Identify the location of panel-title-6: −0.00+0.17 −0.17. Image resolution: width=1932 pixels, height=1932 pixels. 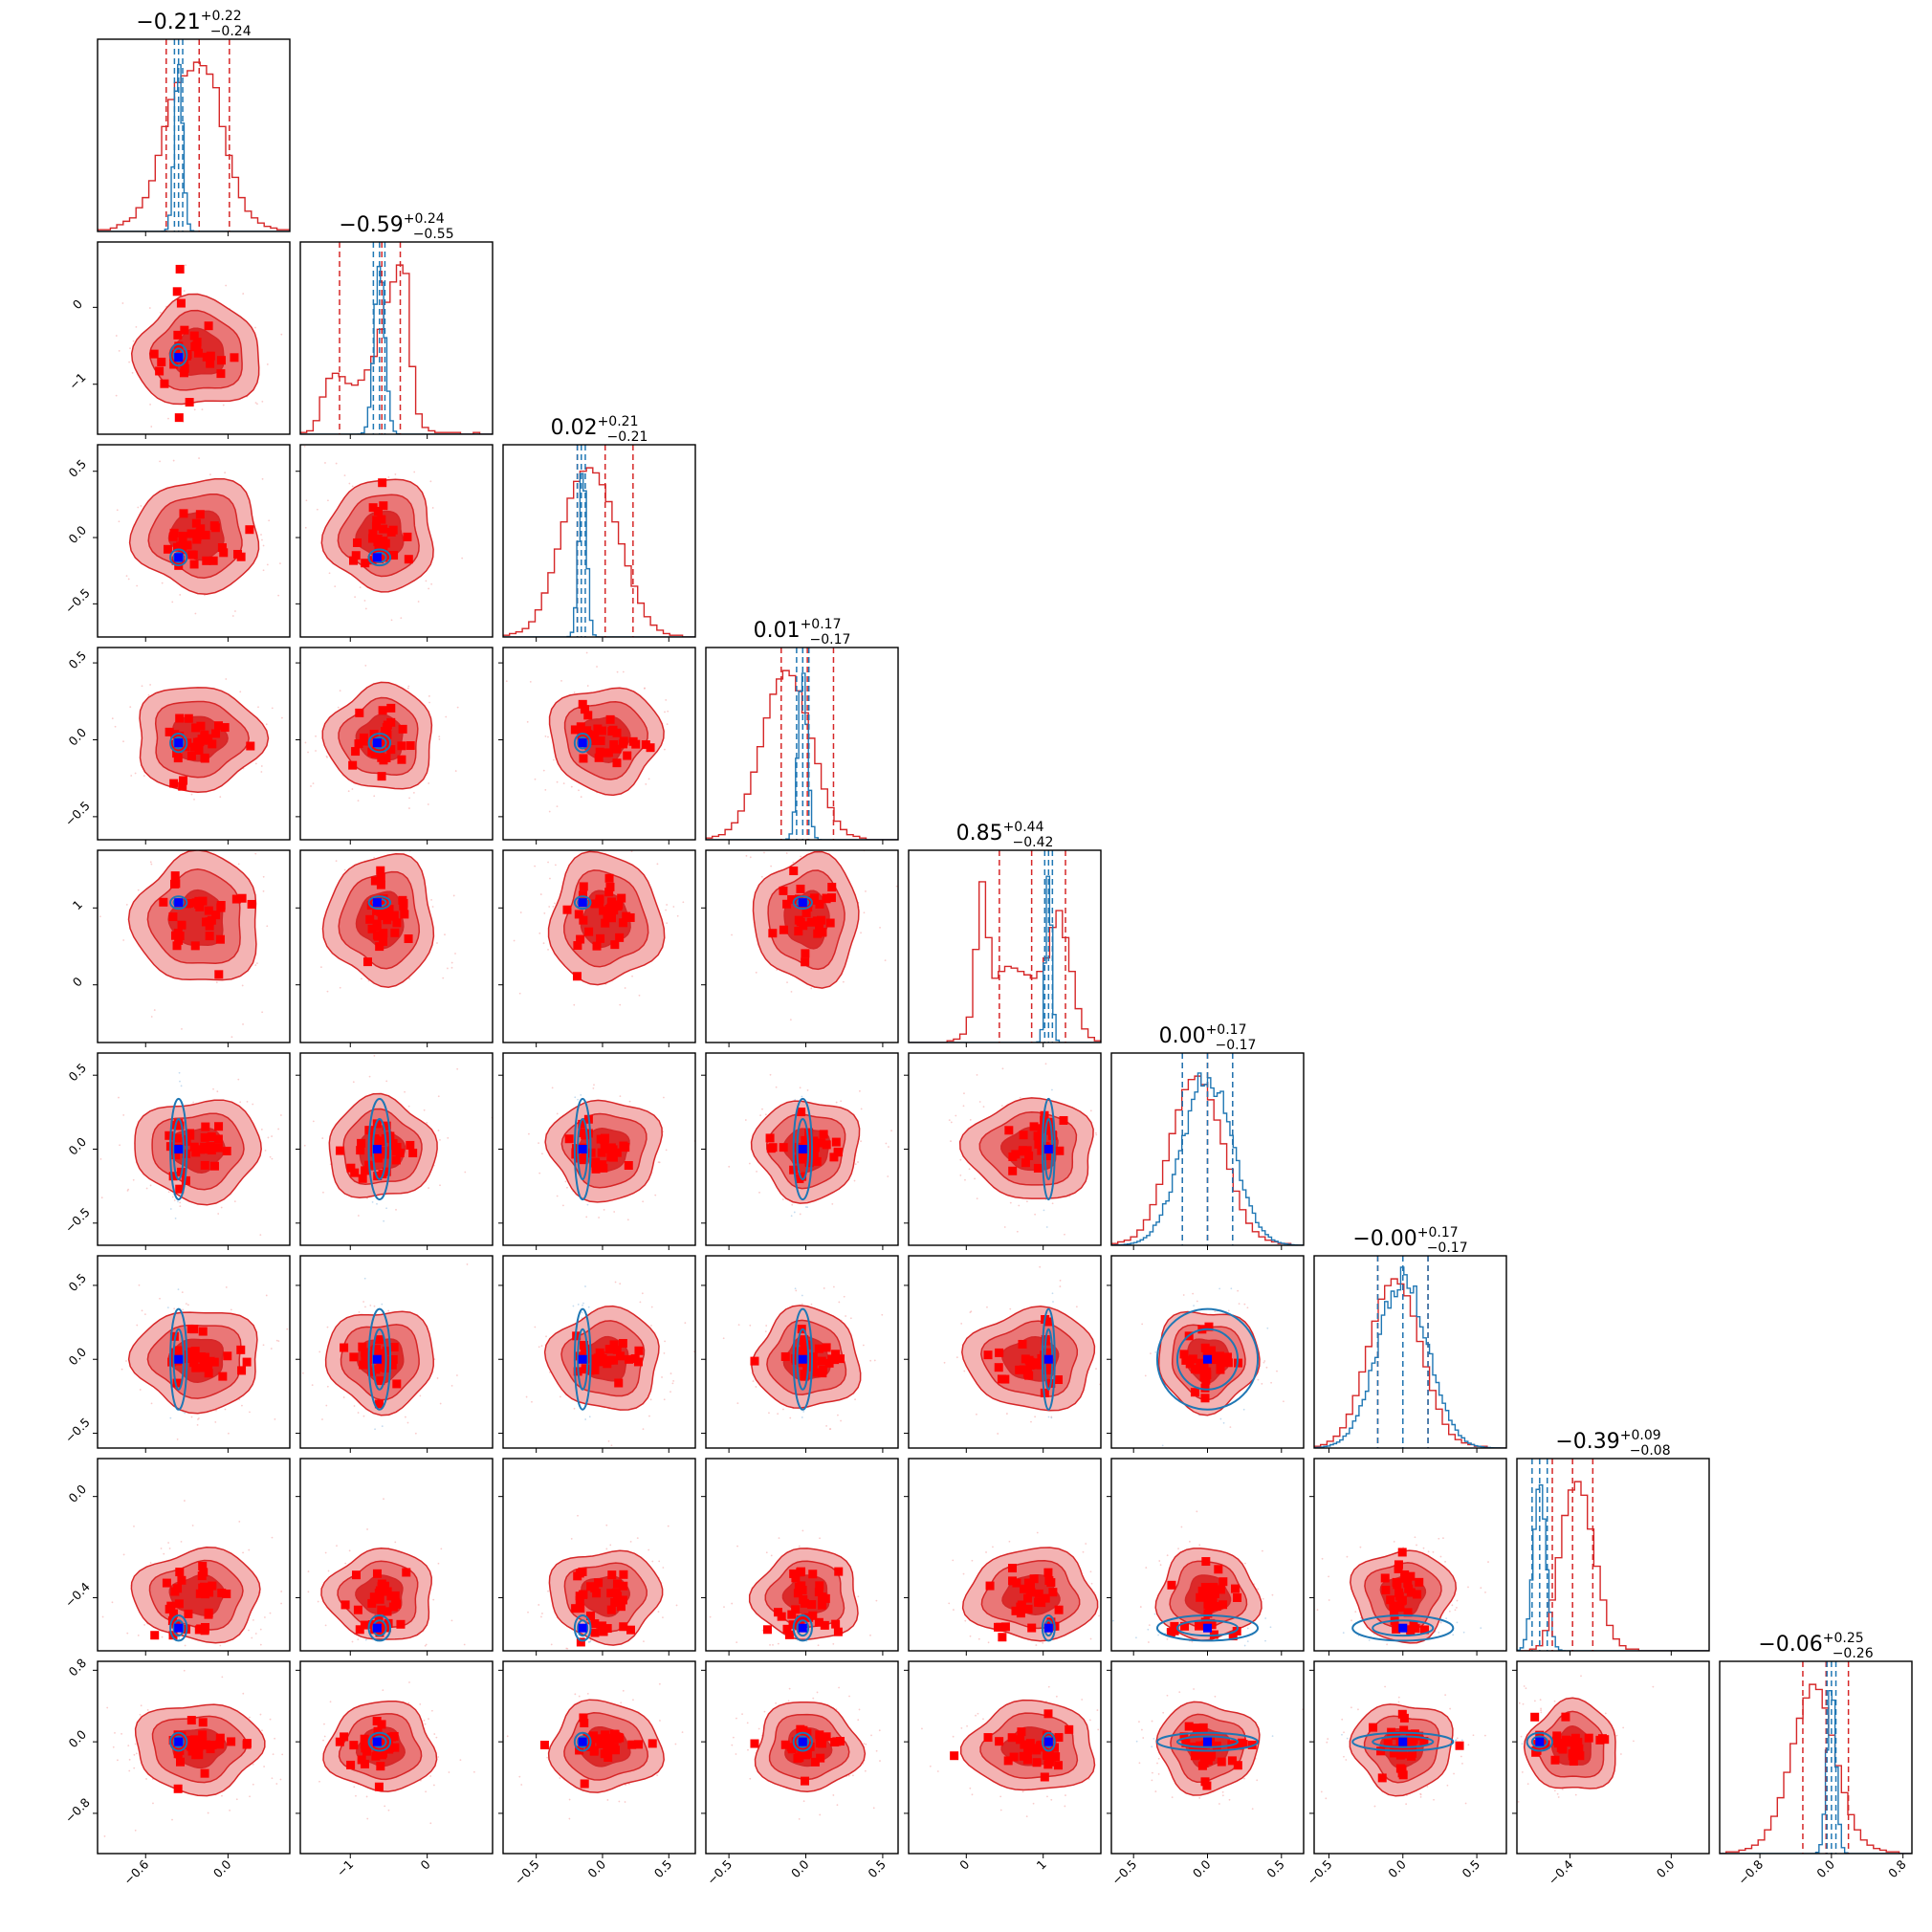
(1409, 1240).